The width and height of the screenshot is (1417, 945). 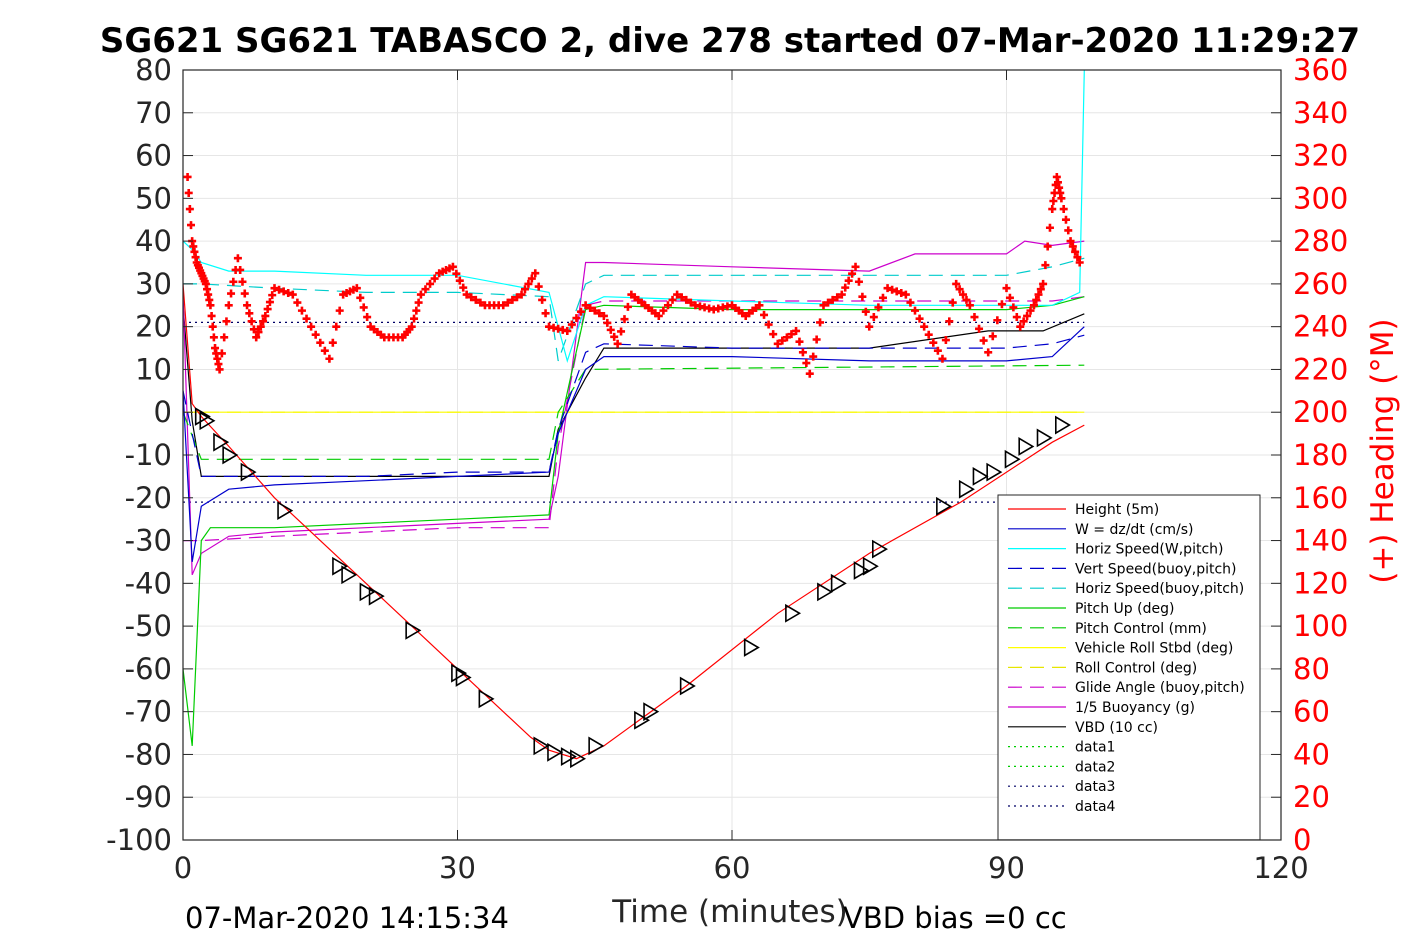 What do you see at coordinates (1135, 708) in the screenshot?
I see `legend-label: 1/5 Buoyancy (g)` at bounding box center [1135, 708].